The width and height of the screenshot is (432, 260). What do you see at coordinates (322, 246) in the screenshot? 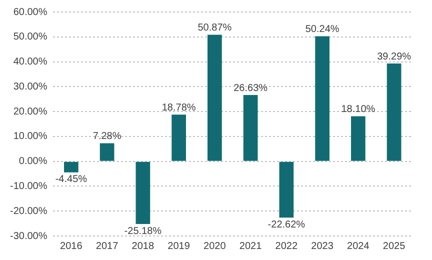
I see `x-tick-label: 2023` at bounding box center [322, 246].